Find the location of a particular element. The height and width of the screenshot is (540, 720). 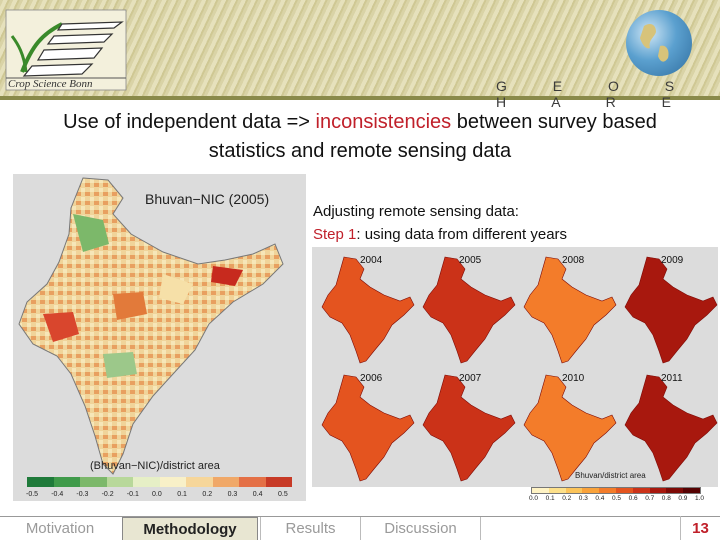

colorbar-tick-label: -0.2 is located at coordinates (107, 494).